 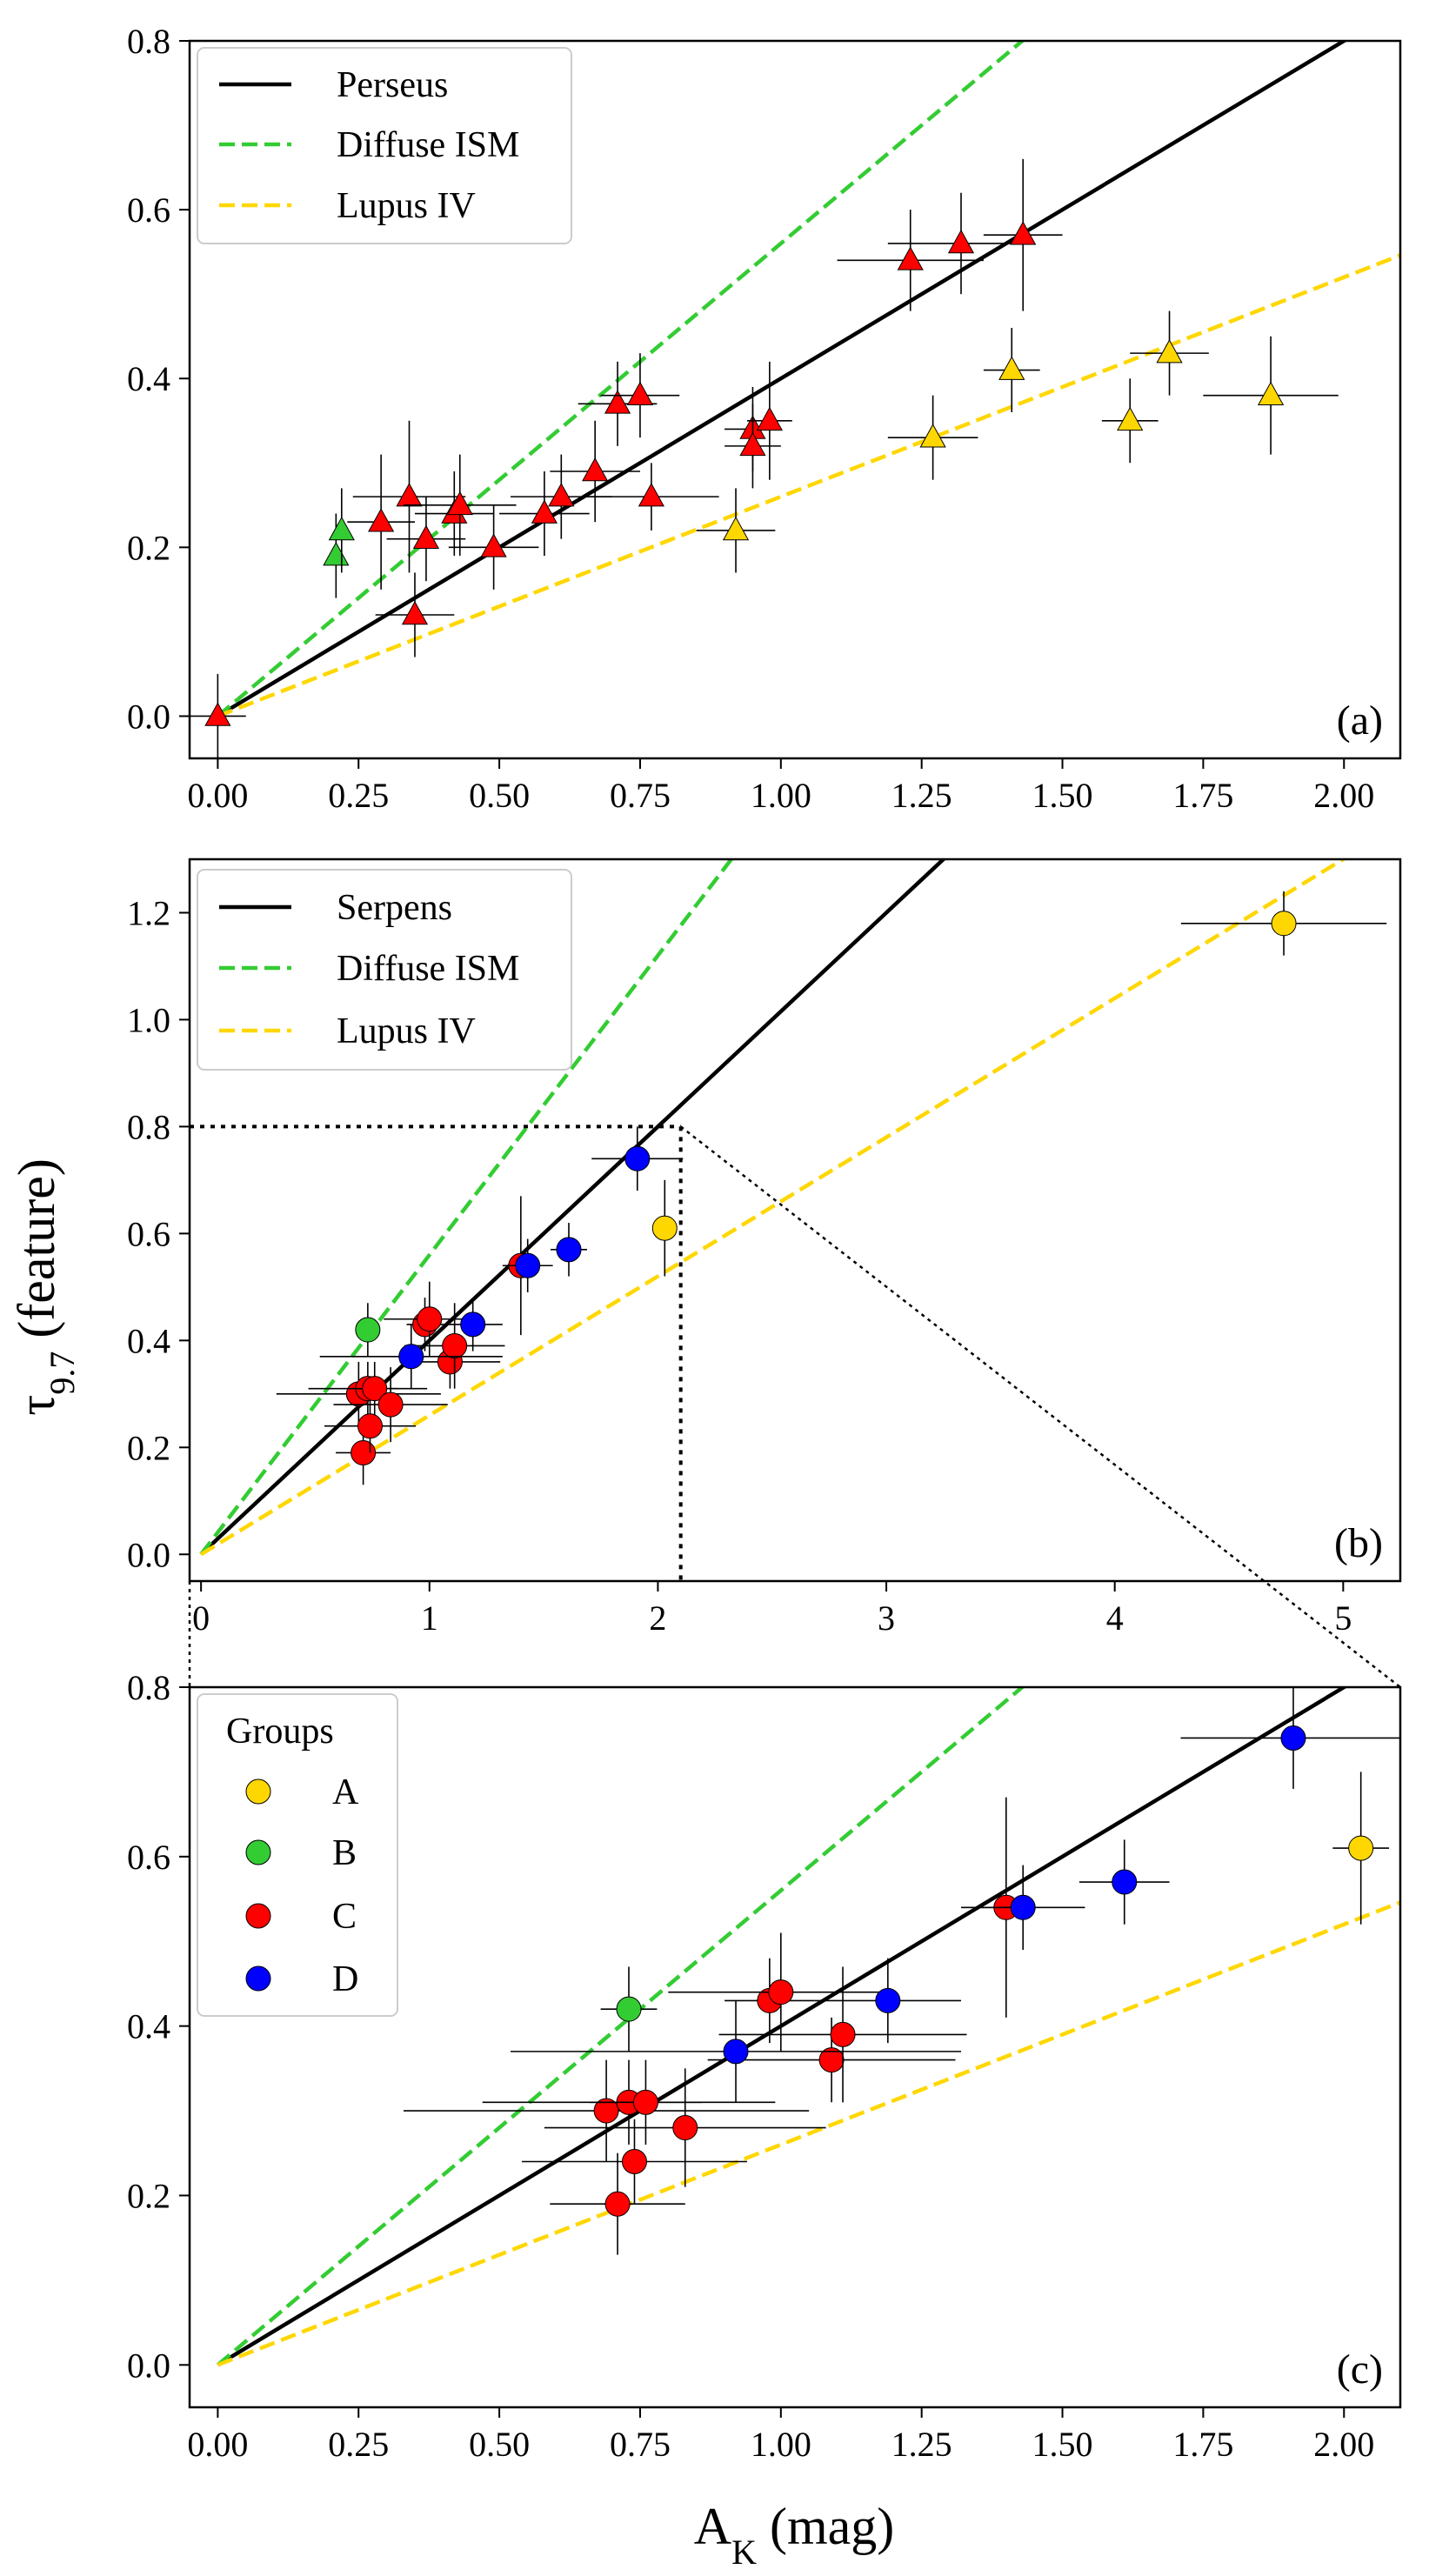 I want to click on data-marker-B, so click(x=368, y=1330).